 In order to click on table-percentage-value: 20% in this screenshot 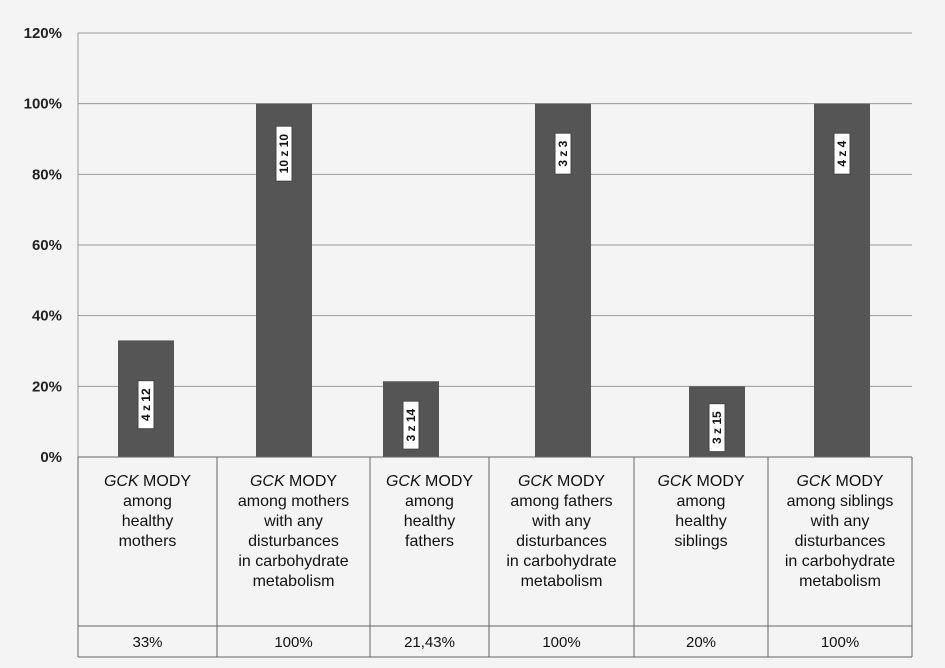, I will do `click(701, 642)`.